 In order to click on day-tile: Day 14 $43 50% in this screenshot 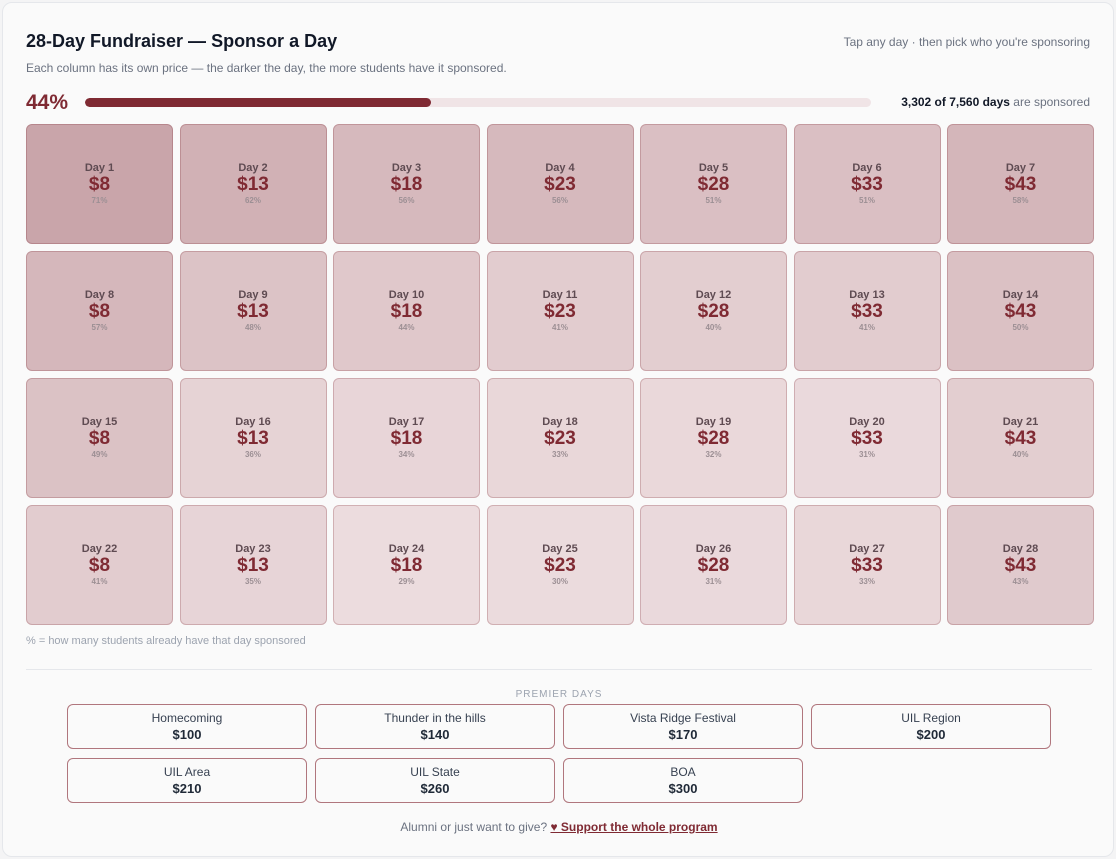, I will do `click(1020, 311)`.